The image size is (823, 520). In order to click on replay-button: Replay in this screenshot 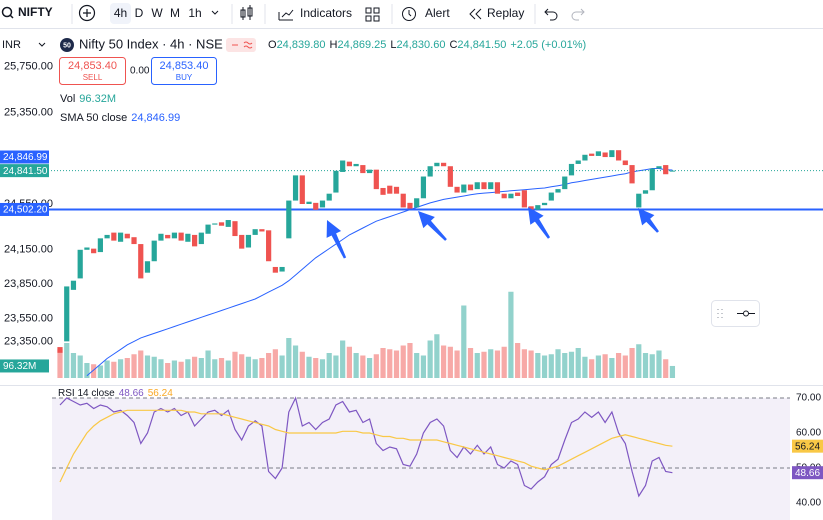, I will do `click(505, 13)`.